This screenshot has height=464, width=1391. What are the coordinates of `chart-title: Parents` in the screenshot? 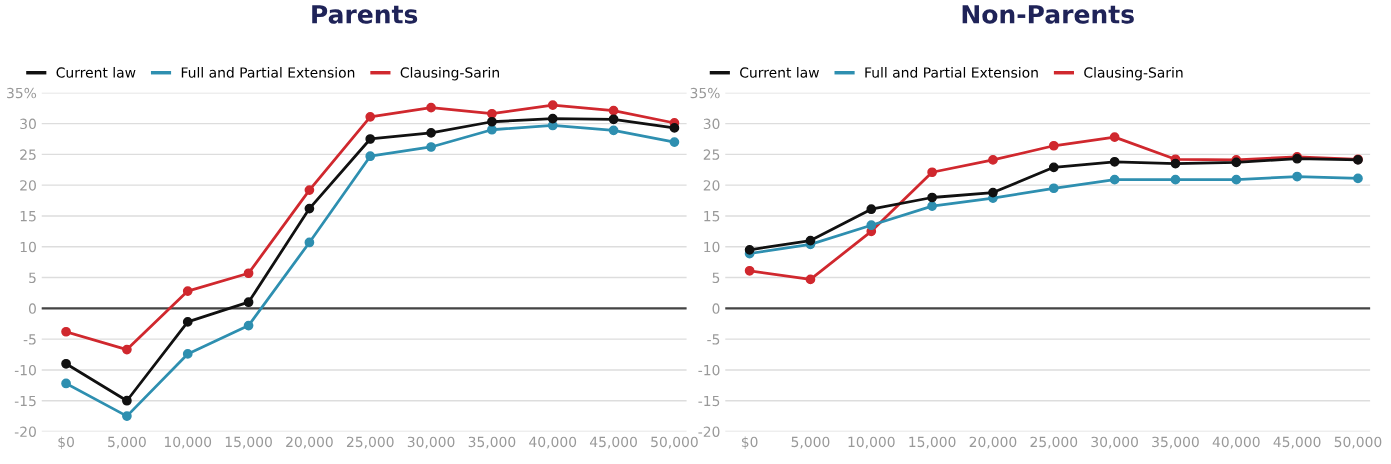 It's located at (365, 14).